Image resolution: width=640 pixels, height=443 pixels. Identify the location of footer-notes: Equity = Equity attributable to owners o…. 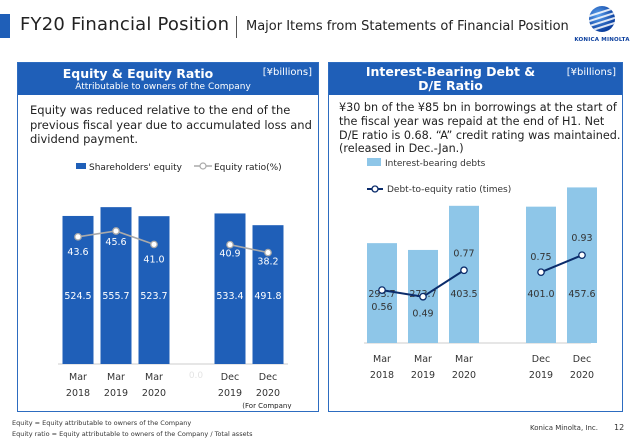
(132, 429).